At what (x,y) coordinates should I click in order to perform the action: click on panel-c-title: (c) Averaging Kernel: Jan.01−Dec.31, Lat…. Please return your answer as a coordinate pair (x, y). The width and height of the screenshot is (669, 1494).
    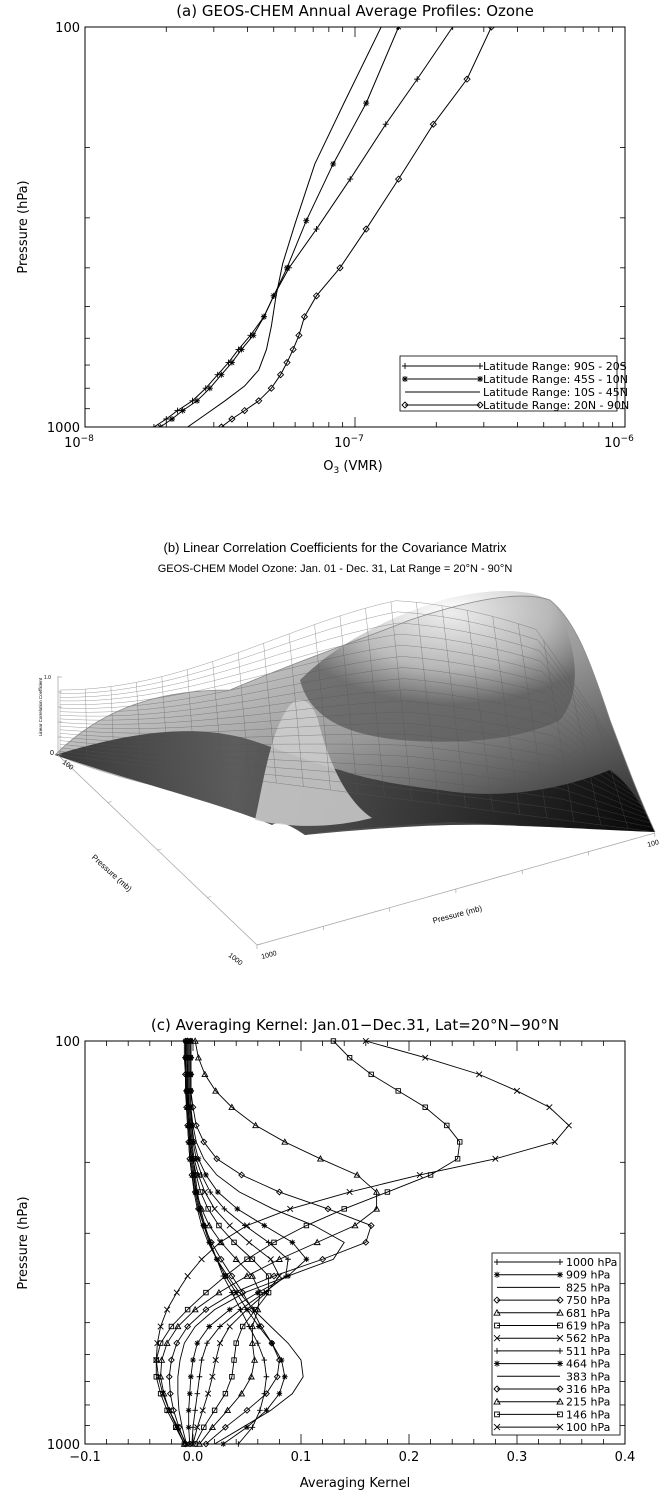
    Looking at the image, I should click on (355, 1025).